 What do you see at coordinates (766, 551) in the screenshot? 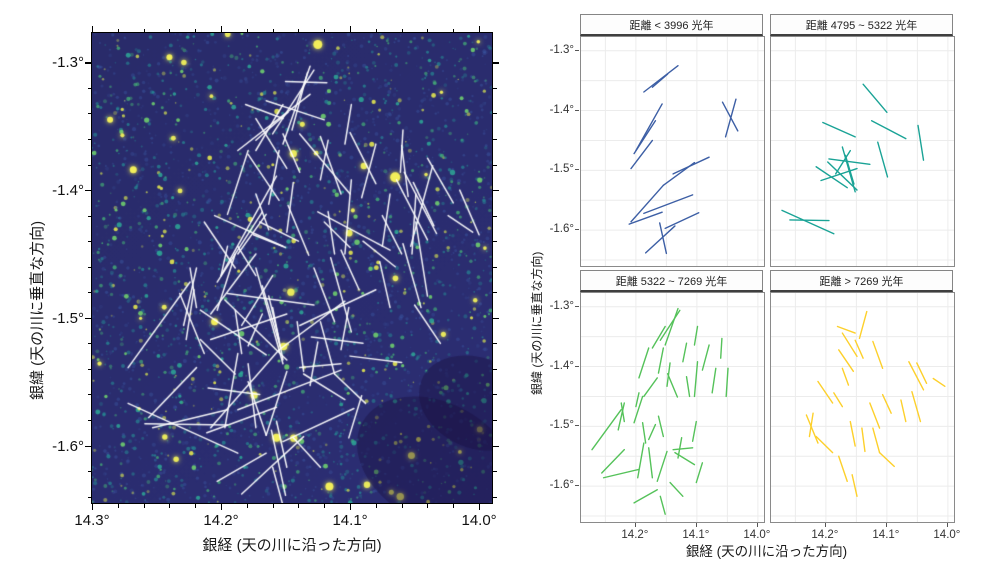
I see `right-x-axis-title: 銀経 (天の川に沿った方向)` at bounding box center [766, 551].